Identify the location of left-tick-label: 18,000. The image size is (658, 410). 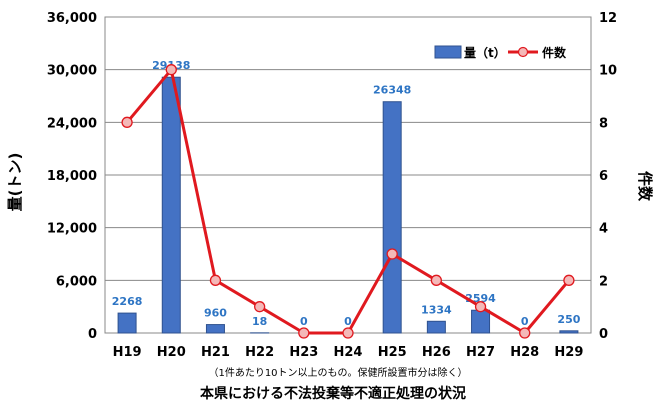
(72, 176).